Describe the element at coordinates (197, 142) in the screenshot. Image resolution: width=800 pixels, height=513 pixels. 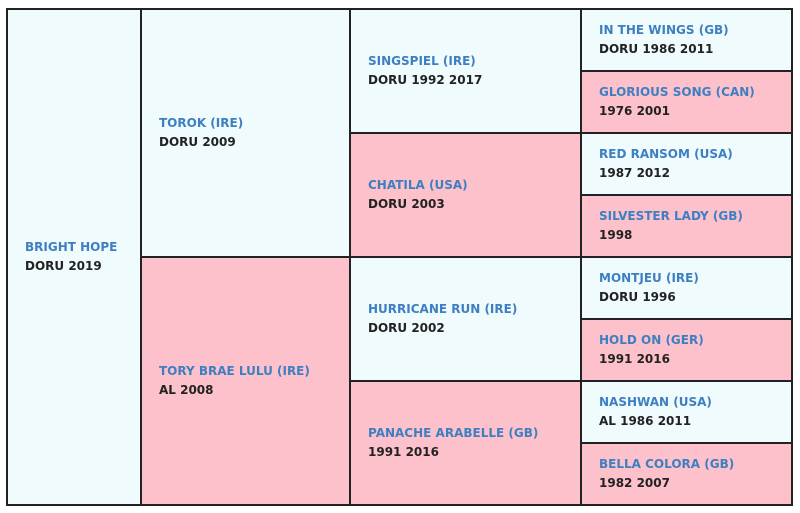
I see `horse-info: DORU 2009` at that location.